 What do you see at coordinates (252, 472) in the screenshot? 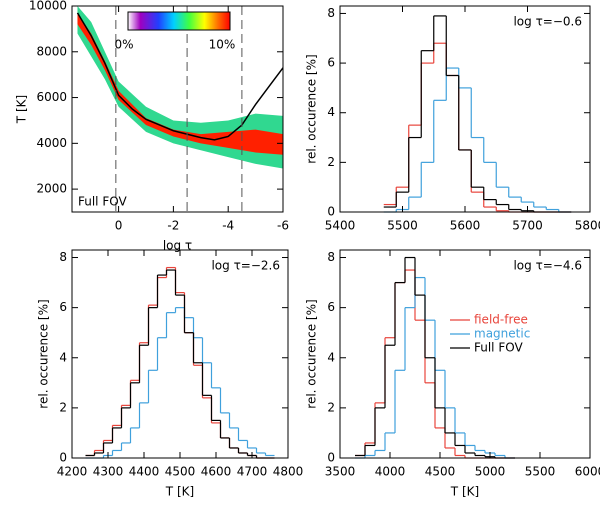
I see `x-tick-label: 4700` at bounding box center [252, 472].